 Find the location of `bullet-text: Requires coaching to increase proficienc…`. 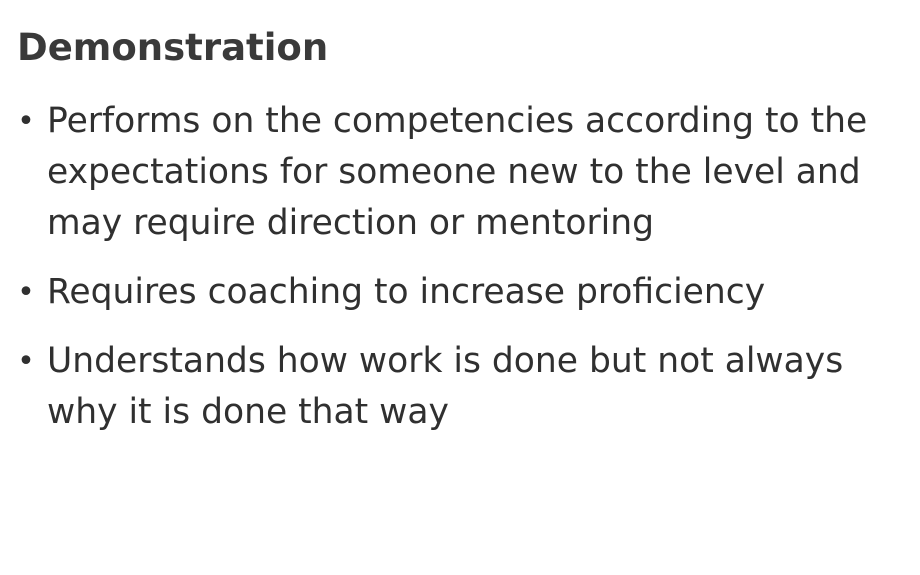

bullet-text: Requires coaching to increase proficienc… is located at coordinates (406, 292).